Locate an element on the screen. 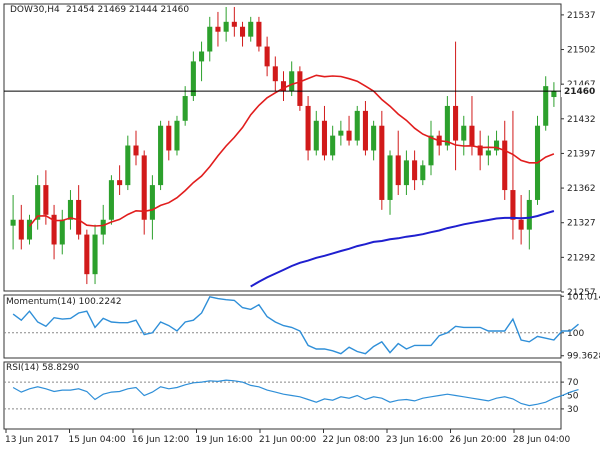 This screenshot has width=600, height=450. price-tick-label: 21537 is located at coordinates (581, 16).